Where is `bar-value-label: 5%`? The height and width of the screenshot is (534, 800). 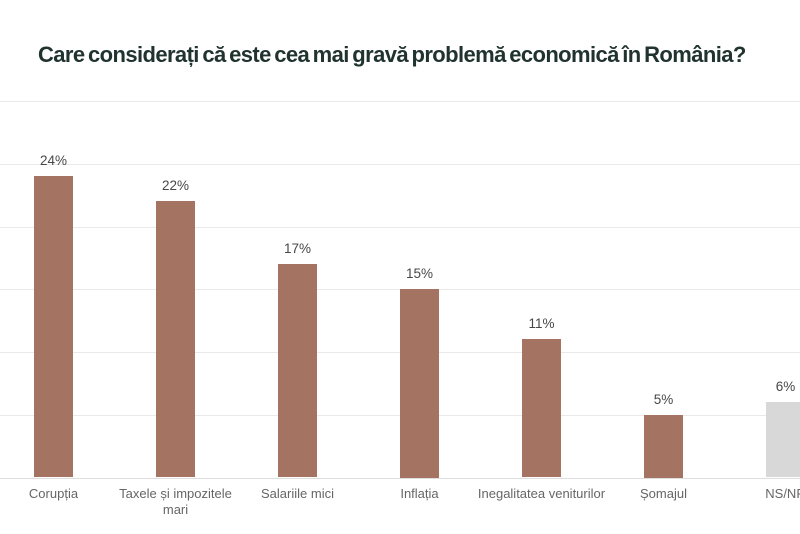 bar-value-label: 5% is located at coordinates (663, 399).